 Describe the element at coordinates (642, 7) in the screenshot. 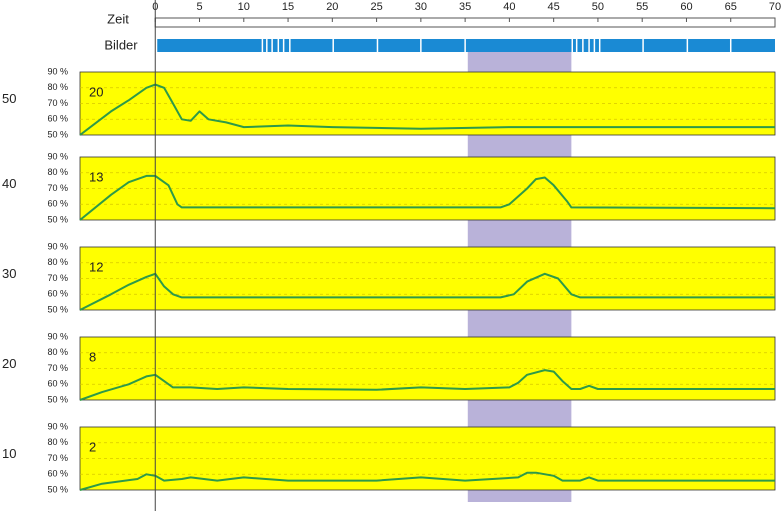

I see `x-tick-label: 55` at that location.